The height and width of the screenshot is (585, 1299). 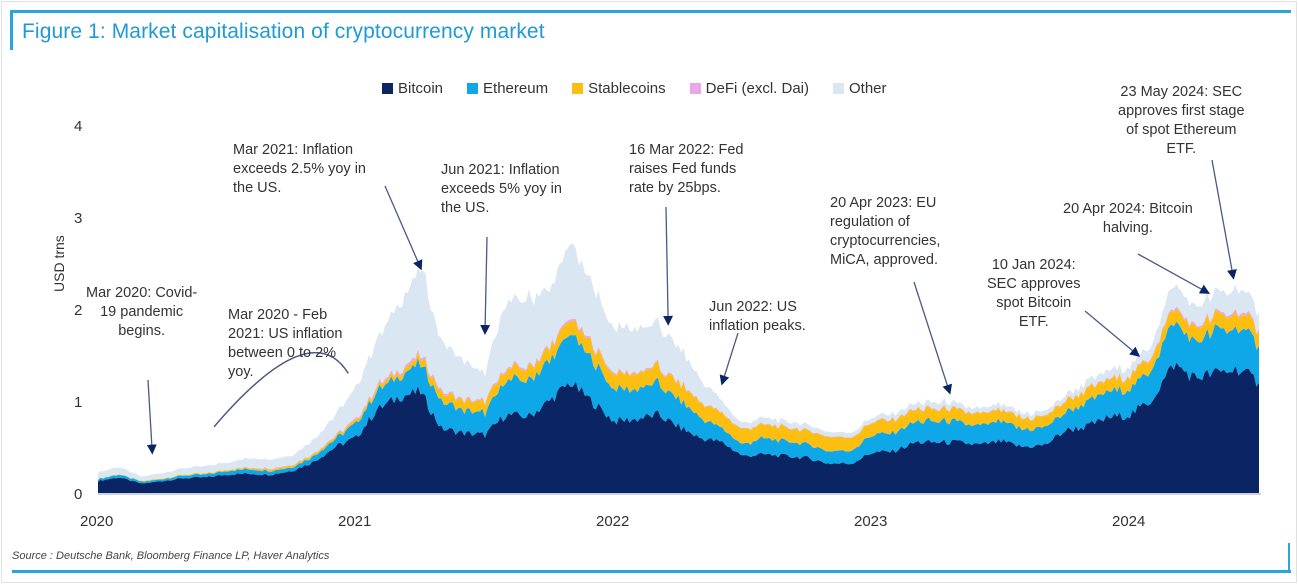 What do you see at coordinates (11, 30) in the screenshot?
I see `left-rule` at bounding box center [11, 30].